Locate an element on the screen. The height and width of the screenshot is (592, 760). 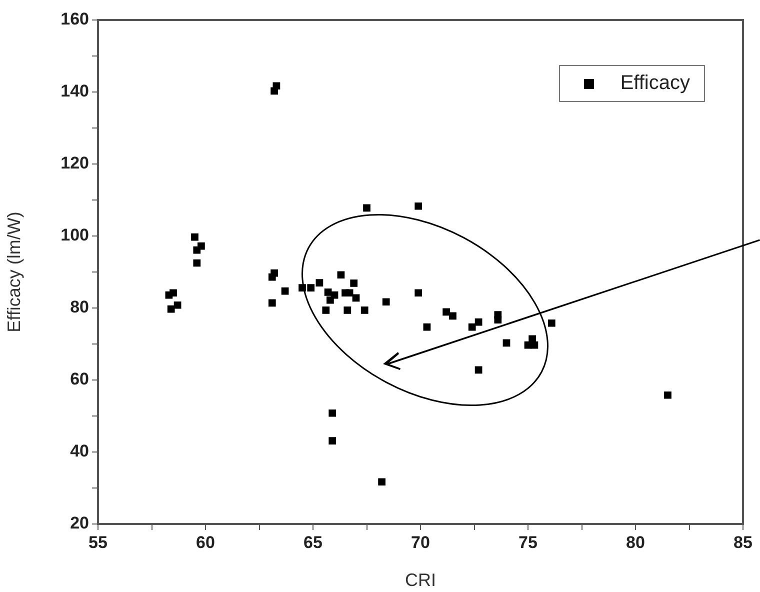
y-tick-label: 20 is located at coordinates (79, 523).